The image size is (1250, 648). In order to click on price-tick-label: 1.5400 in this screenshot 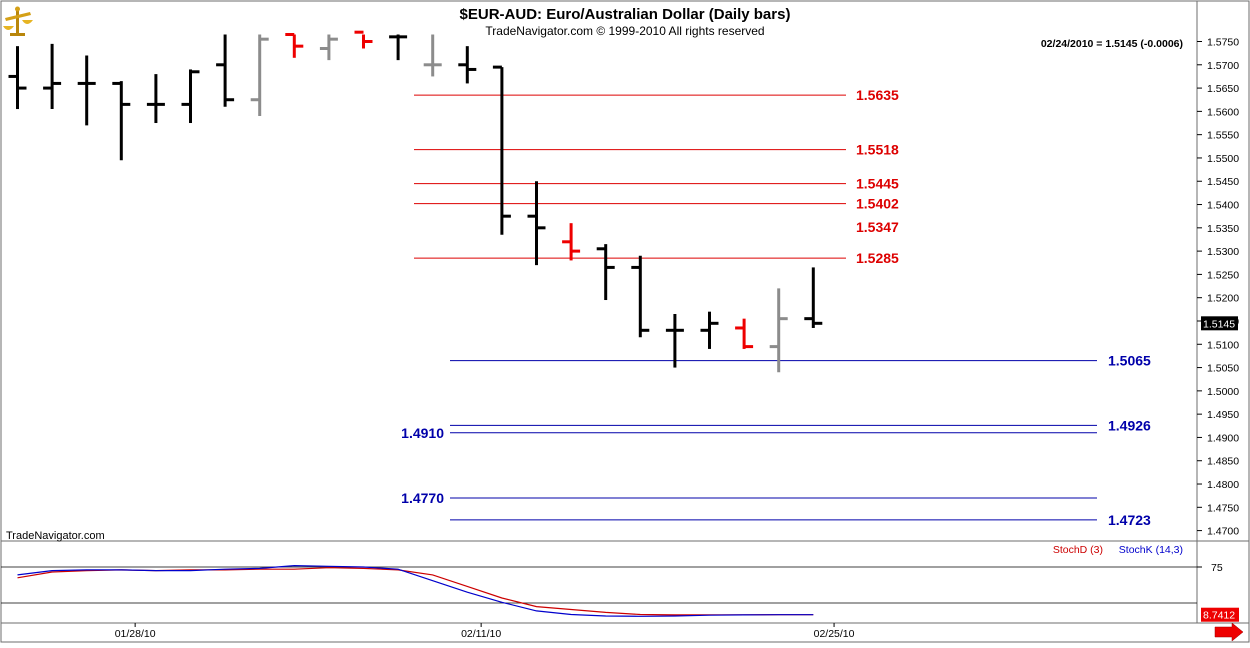, I will do `click(1223, 206)`.